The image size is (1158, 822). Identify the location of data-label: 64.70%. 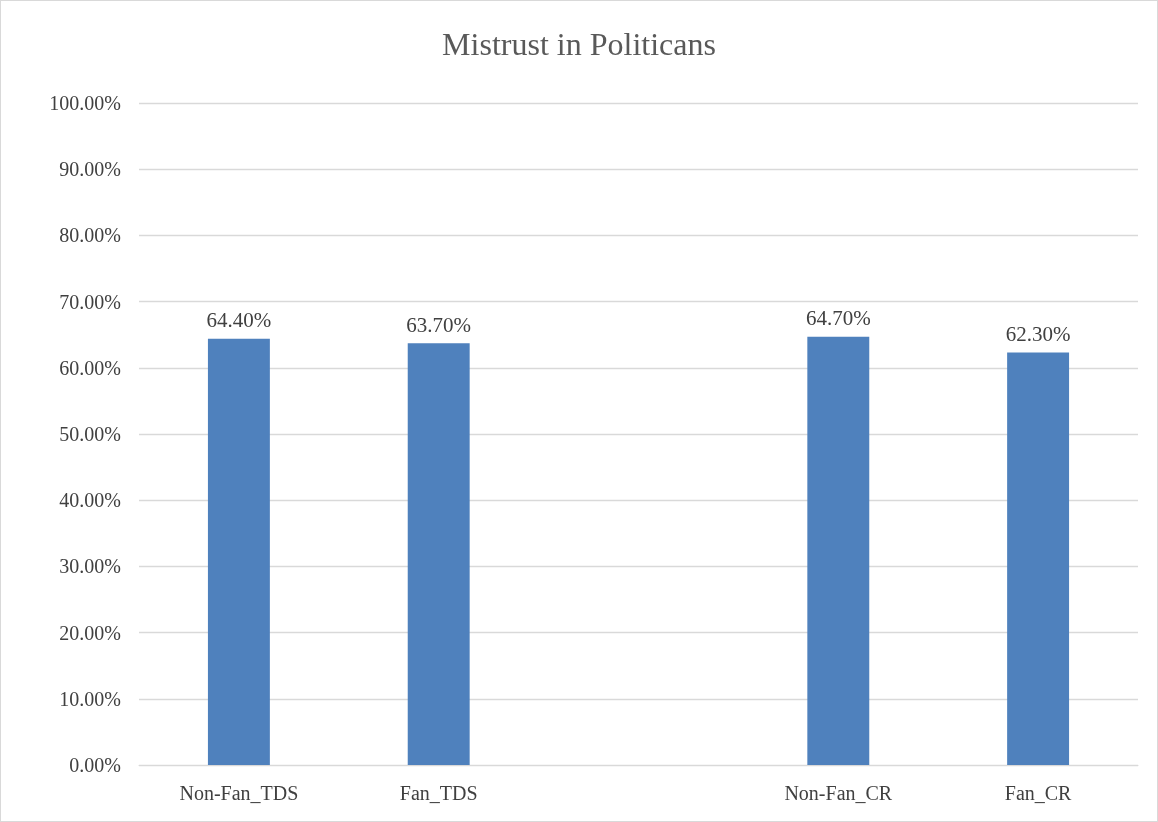
(838, 318).